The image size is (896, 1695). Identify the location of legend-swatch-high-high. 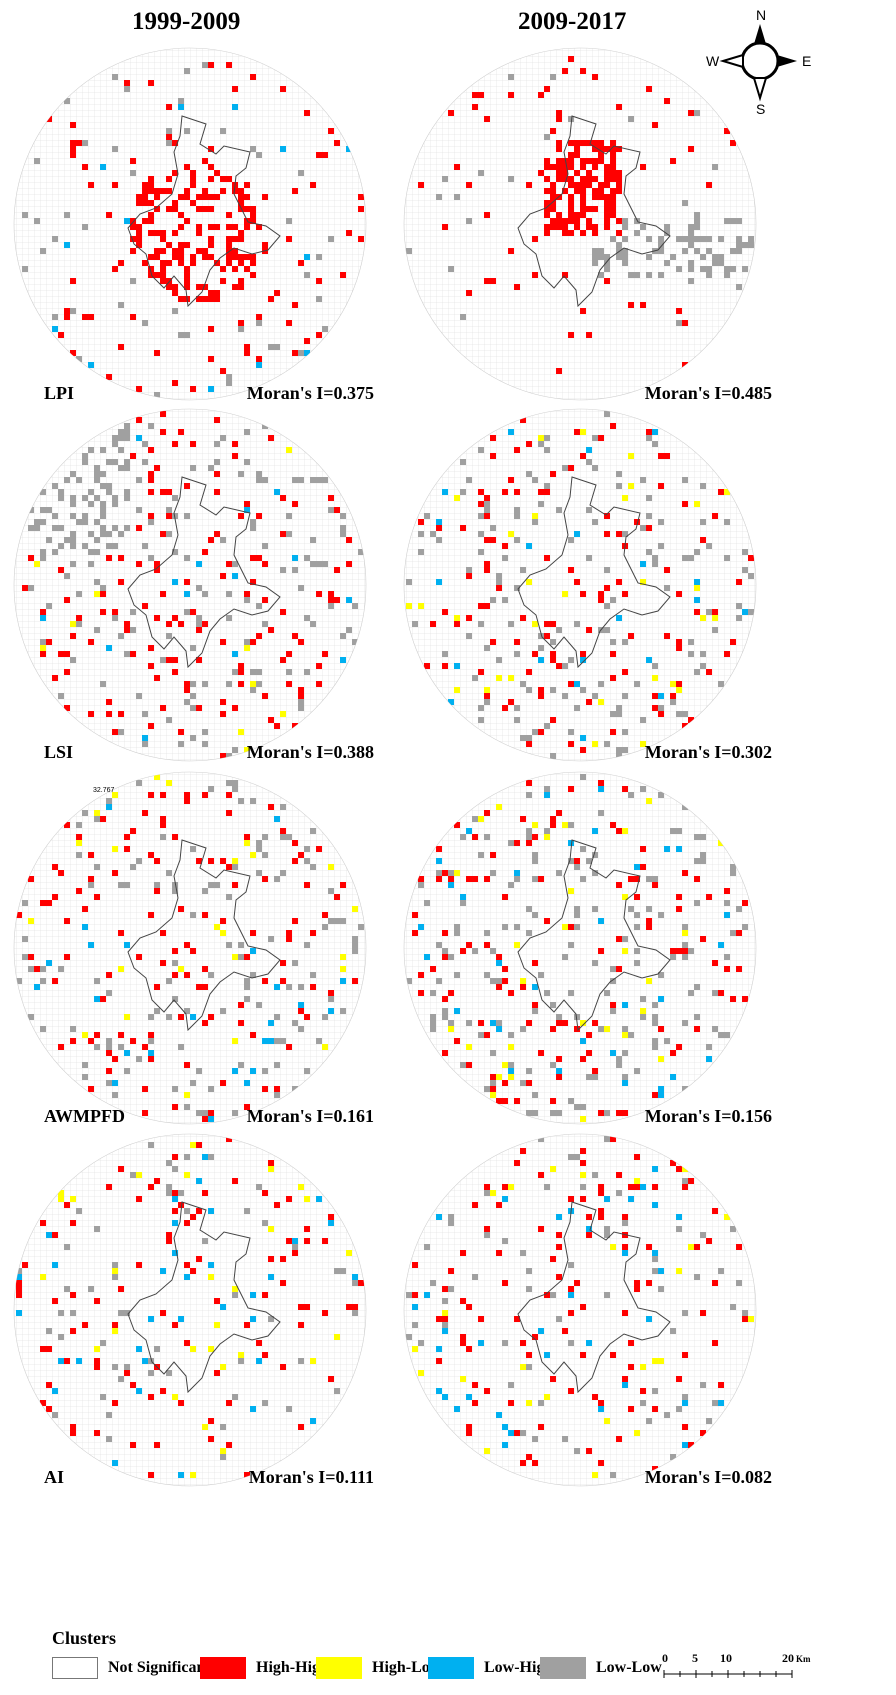
(223, 1668).